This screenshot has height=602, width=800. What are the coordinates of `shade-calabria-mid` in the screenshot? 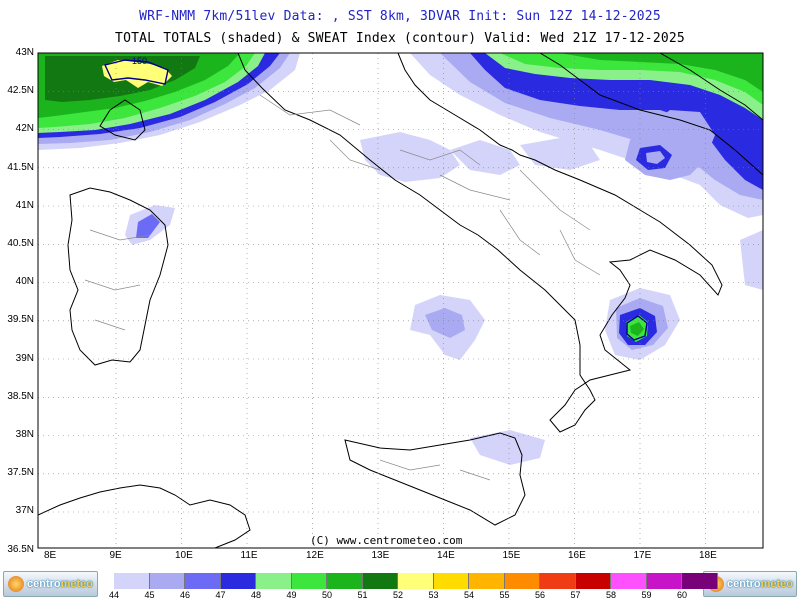 It's located at (637, 329).